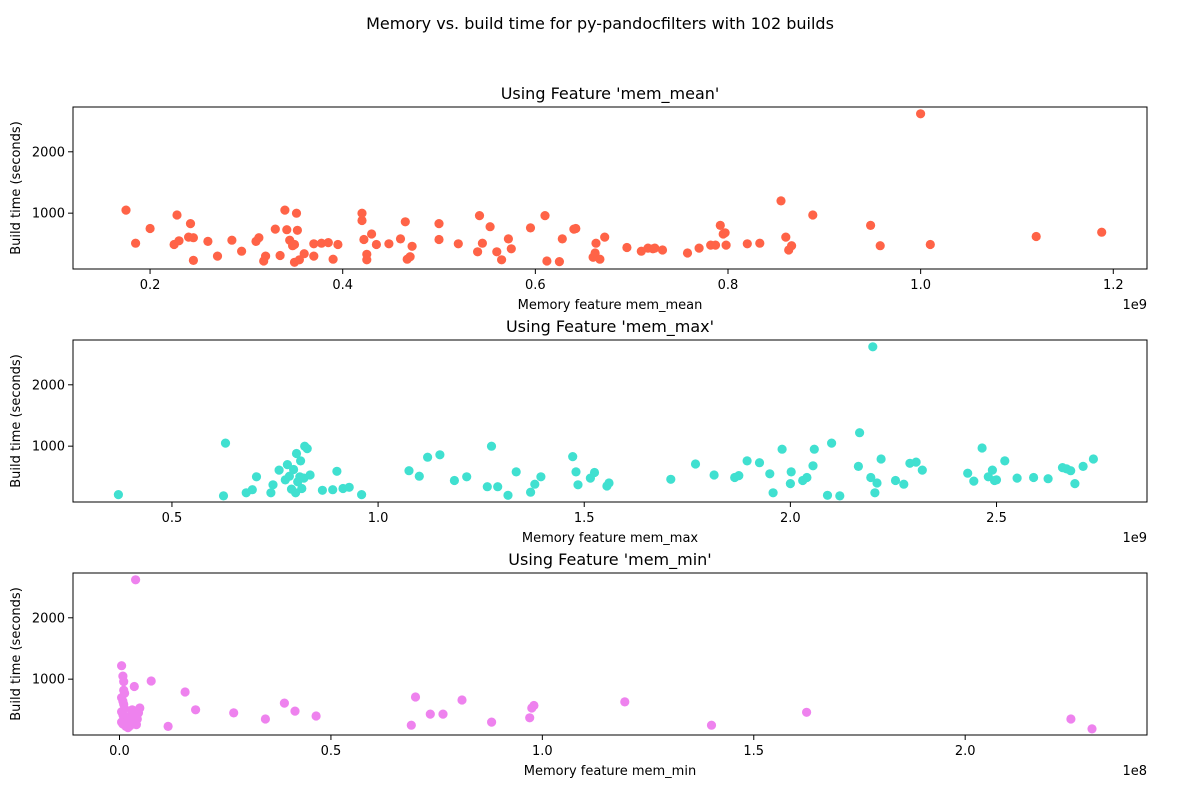 The width and height of the screenshot is (1200, 800). I want to click on x-tick-label: 0.6, so click(535, 285).